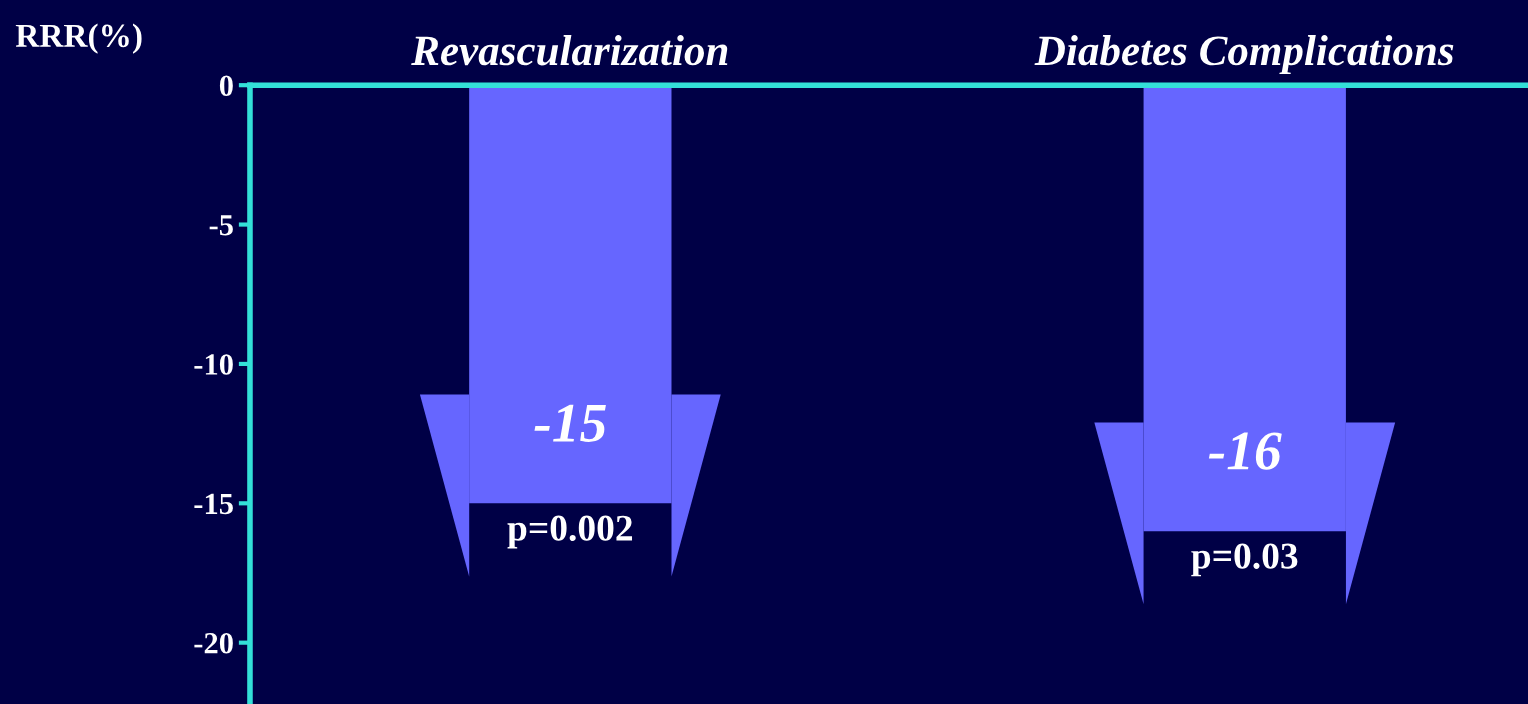 The width and height of the screenshot is (1528, 704). I want to click on y-tick-label: 0, so click(226, 86).